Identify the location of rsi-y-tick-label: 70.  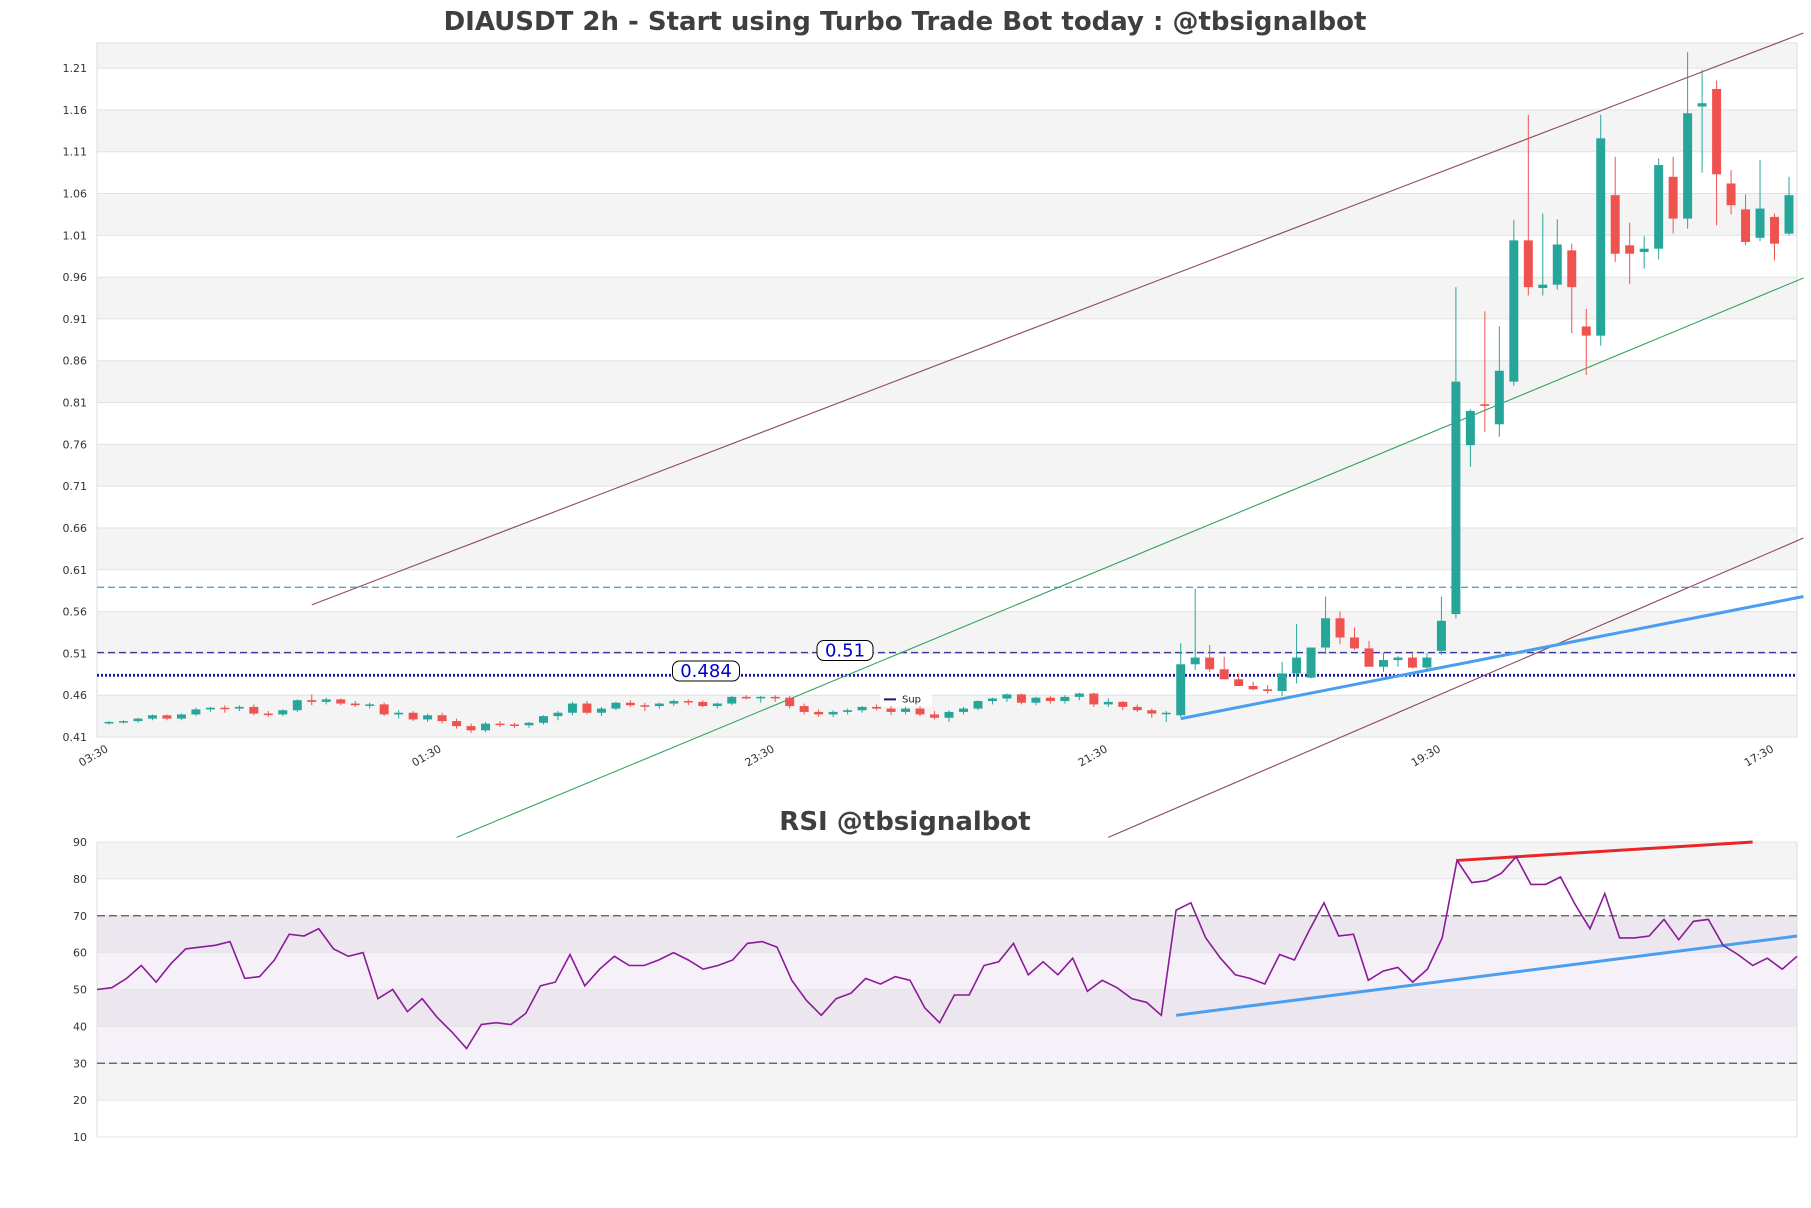
(80, 916).